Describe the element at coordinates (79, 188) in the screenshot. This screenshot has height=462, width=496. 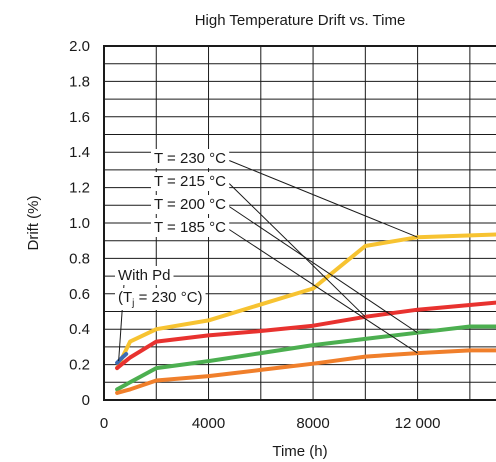
I see `y-tick-label: 1.2` at that location.